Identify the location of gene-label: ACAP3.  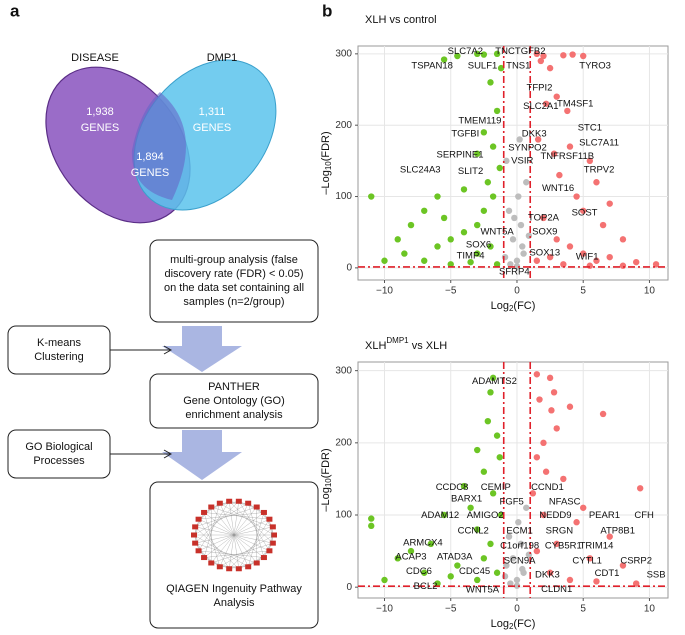
(410, 556).